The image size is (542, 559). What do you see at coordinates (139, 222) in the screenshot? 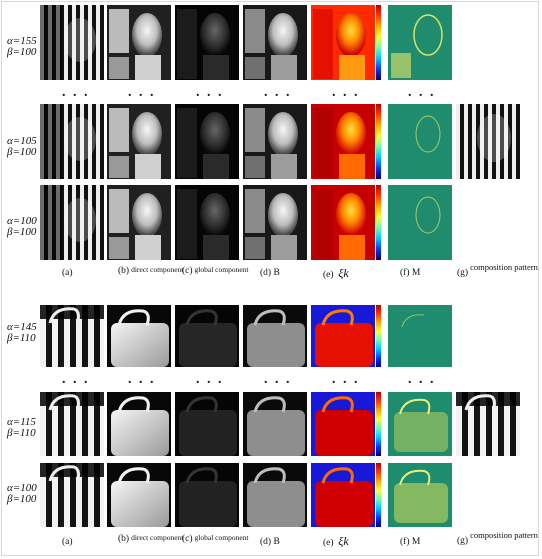
I see `upper-r3-direct-image` at bounding box center [139, 222].